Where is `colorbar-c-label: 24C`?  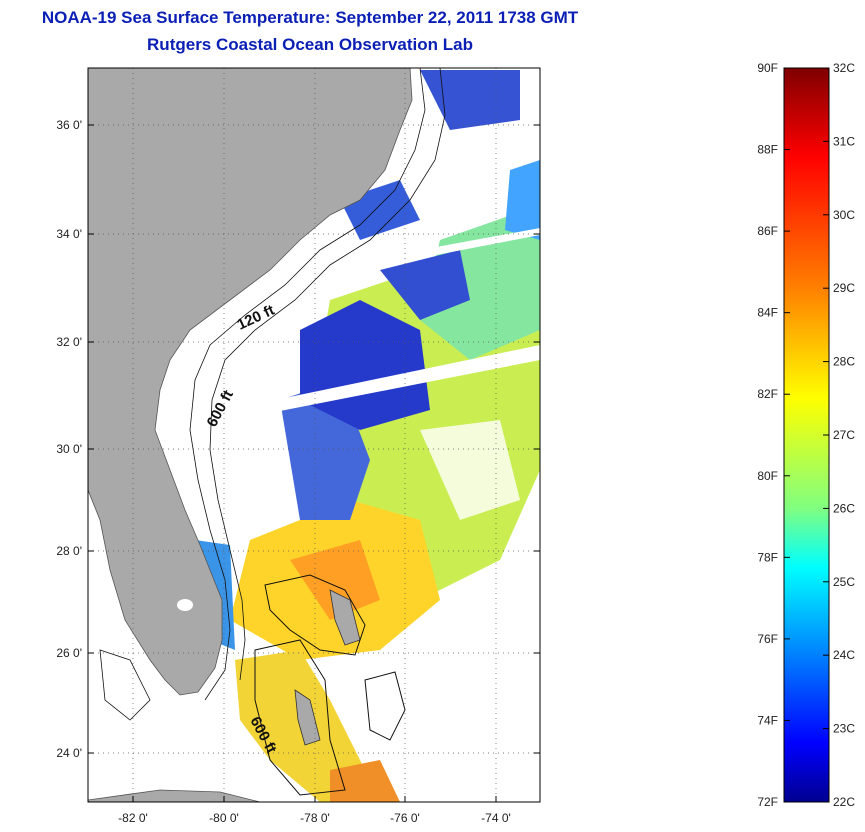
colorbar-c-label: 24C is located at coordinates (844, 655).